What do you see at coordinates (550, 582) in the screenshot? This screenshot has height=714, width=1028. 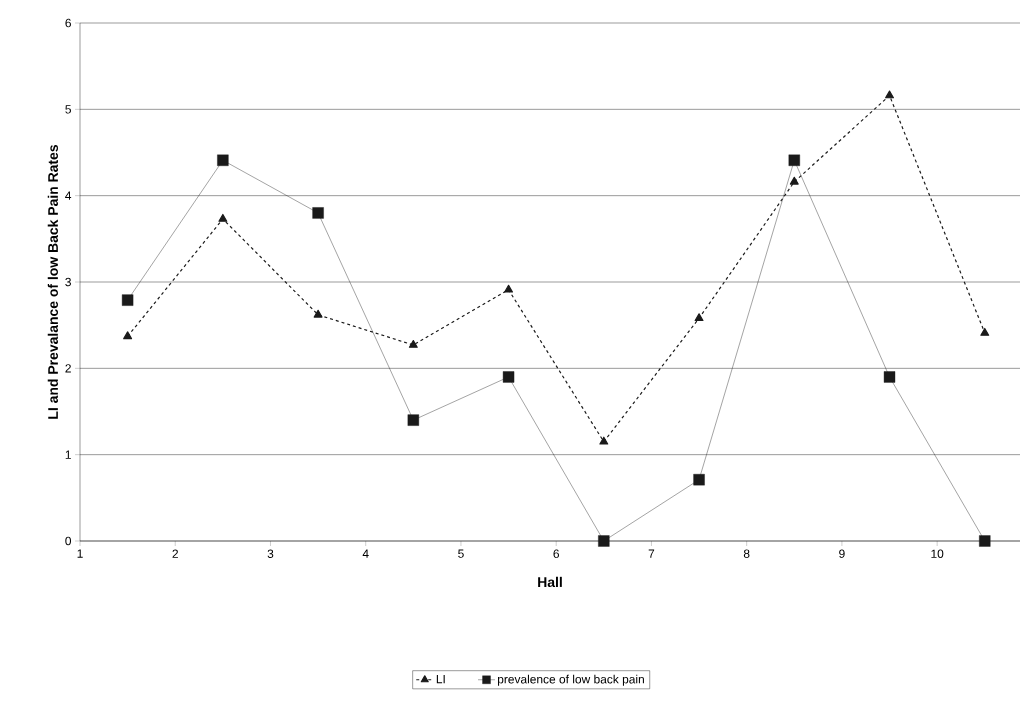 I see `x-axis-title: Hall` at bounding box center [550, 582].